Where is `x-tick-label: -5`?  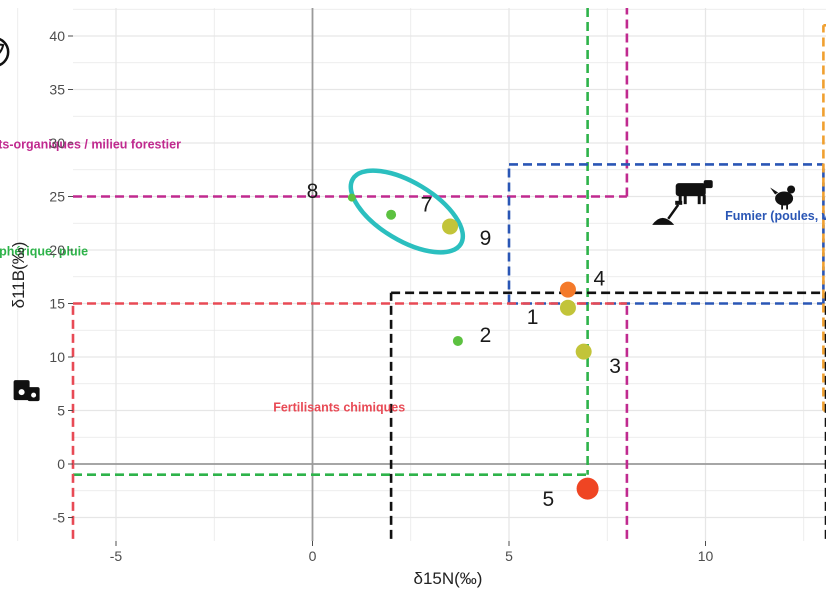 x-tick-label: -5 is located at coordinates (116, 556).